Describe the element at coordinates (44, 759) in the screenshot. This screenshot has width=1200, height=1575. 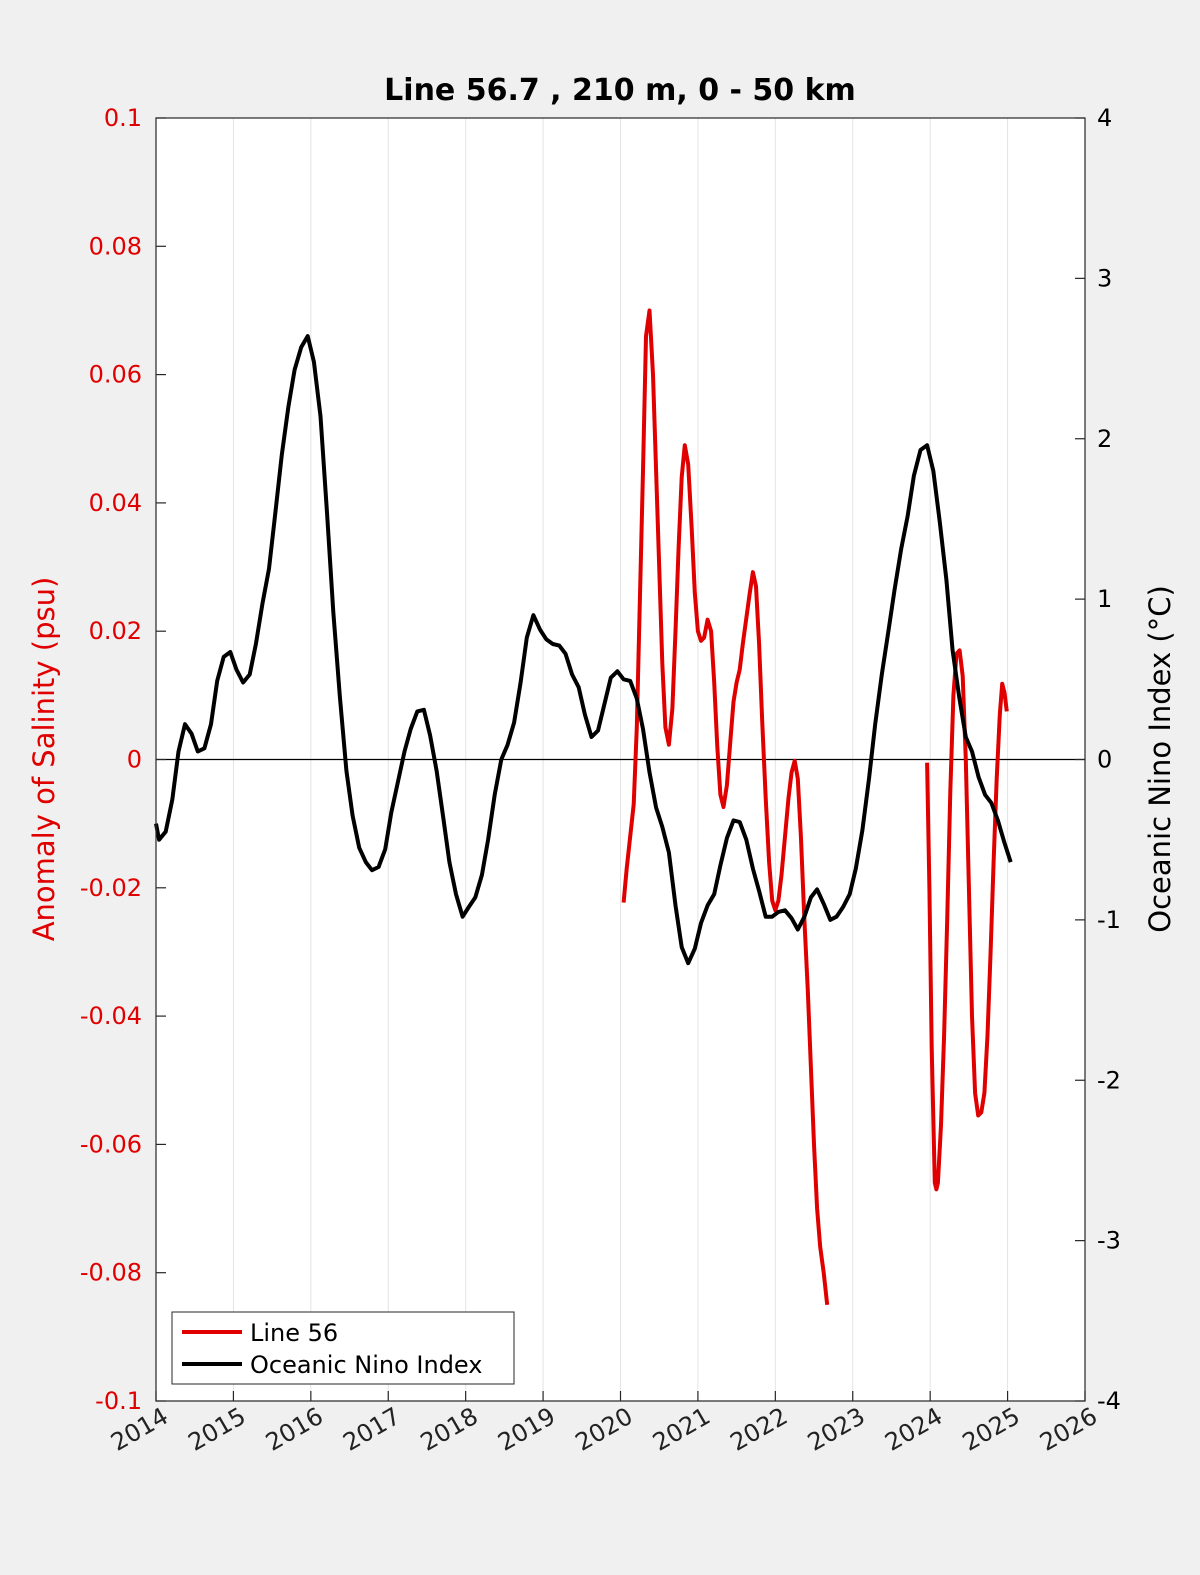
I see `left-axis-label: Anomaly of Salinity (psu)` at that location.